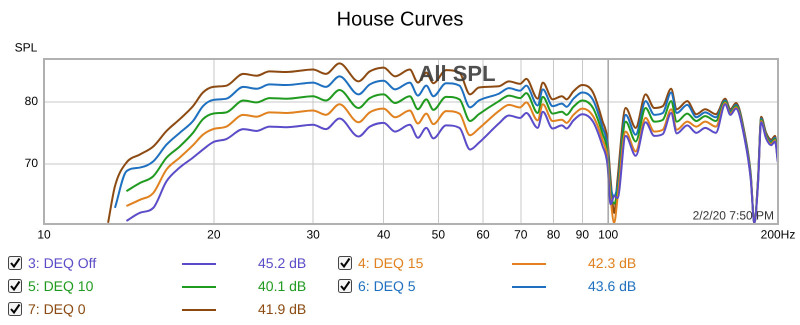 This screenshot has width=800, height=325. What do you see at coordinates (612, 263) in the screenshot?
I see `text: 42.3 dB` at bounding box center [612, 263].